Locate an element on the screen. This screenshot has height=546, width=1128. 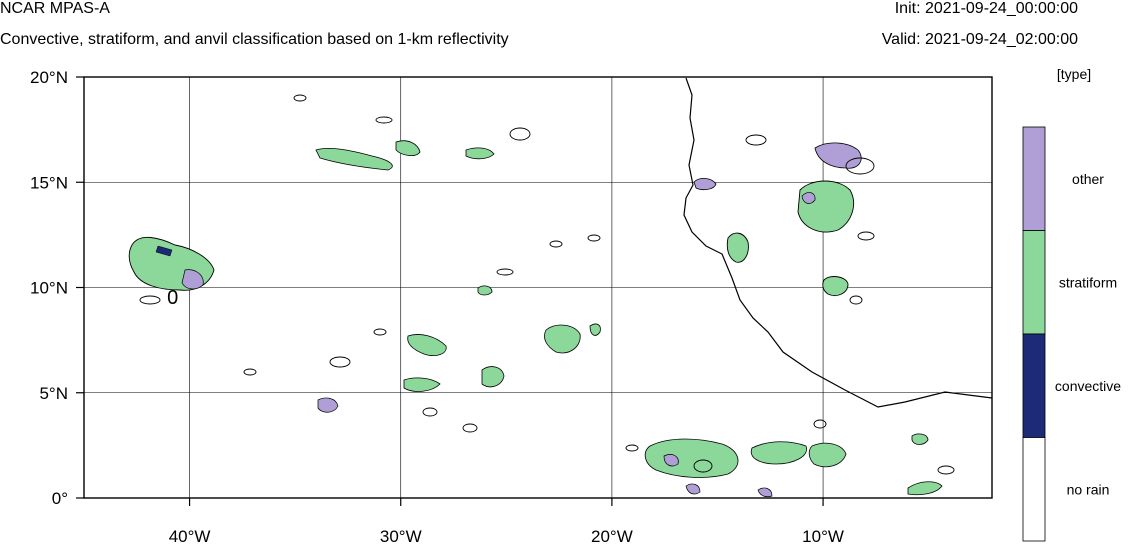
lat-tick-label: 10°N is located at coordinates (49, 288).